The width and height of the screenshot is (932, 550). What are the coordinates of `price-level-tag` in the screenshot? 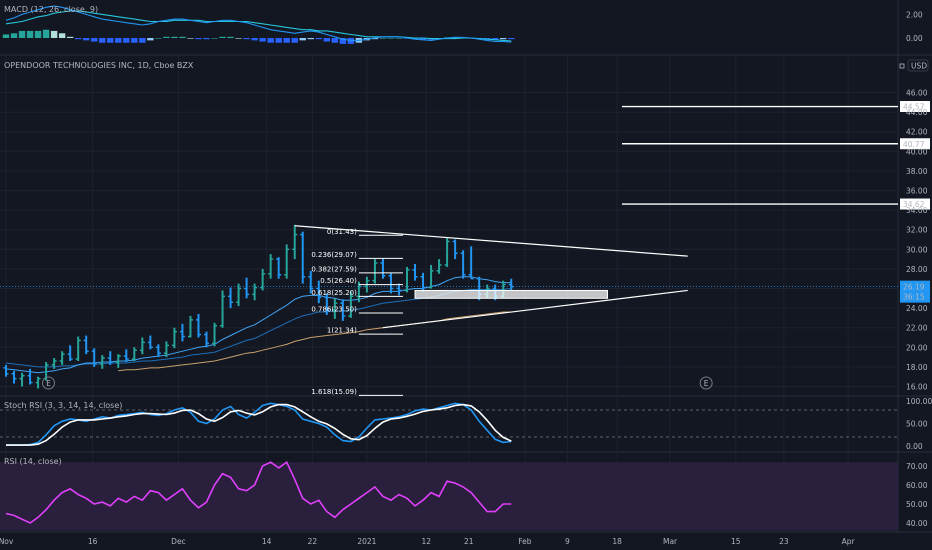 It's located at (915, 107).